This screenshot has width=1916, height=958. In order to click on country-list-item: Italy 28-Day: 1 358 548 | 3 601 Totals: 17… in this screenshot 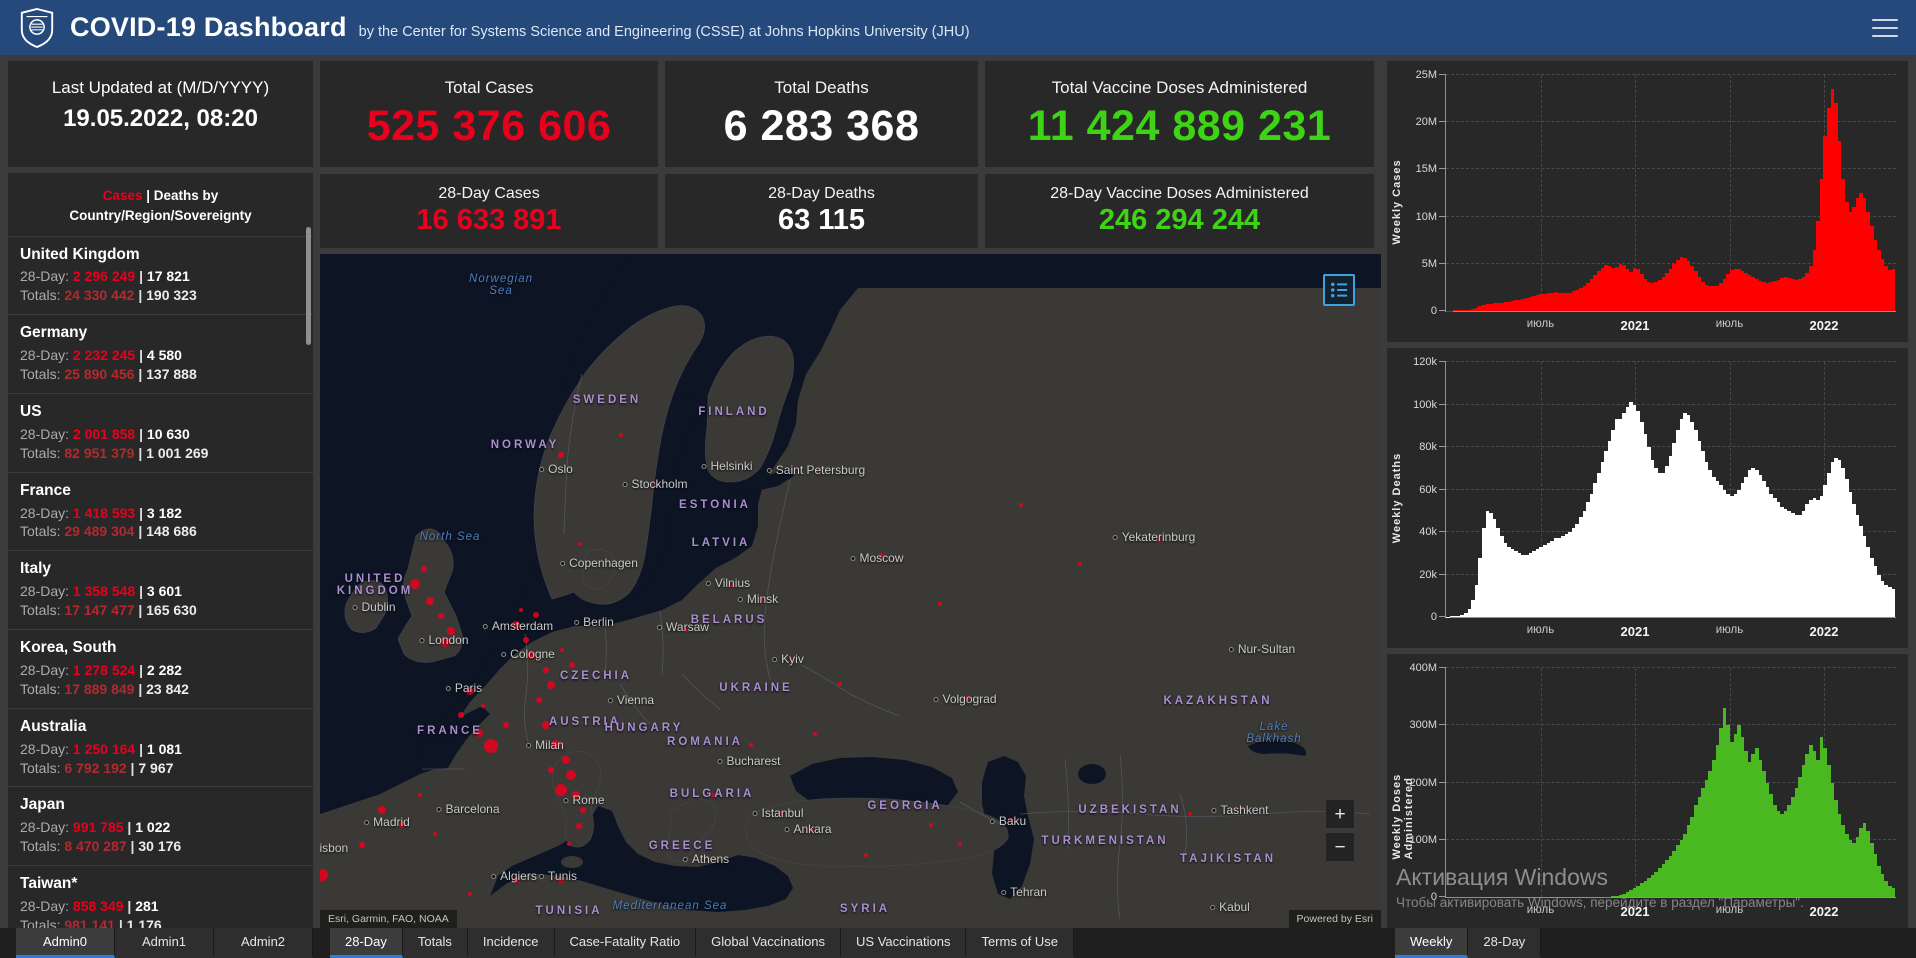, I will do `click(160, 589)`.